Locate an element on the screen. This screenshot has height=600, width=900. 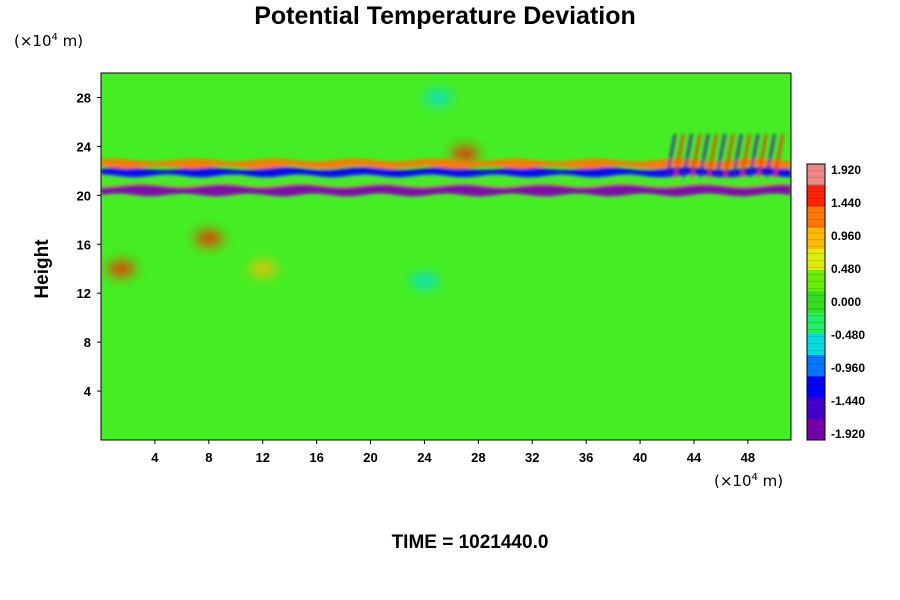
colorbar-frame is located at coordinates (816, 302).